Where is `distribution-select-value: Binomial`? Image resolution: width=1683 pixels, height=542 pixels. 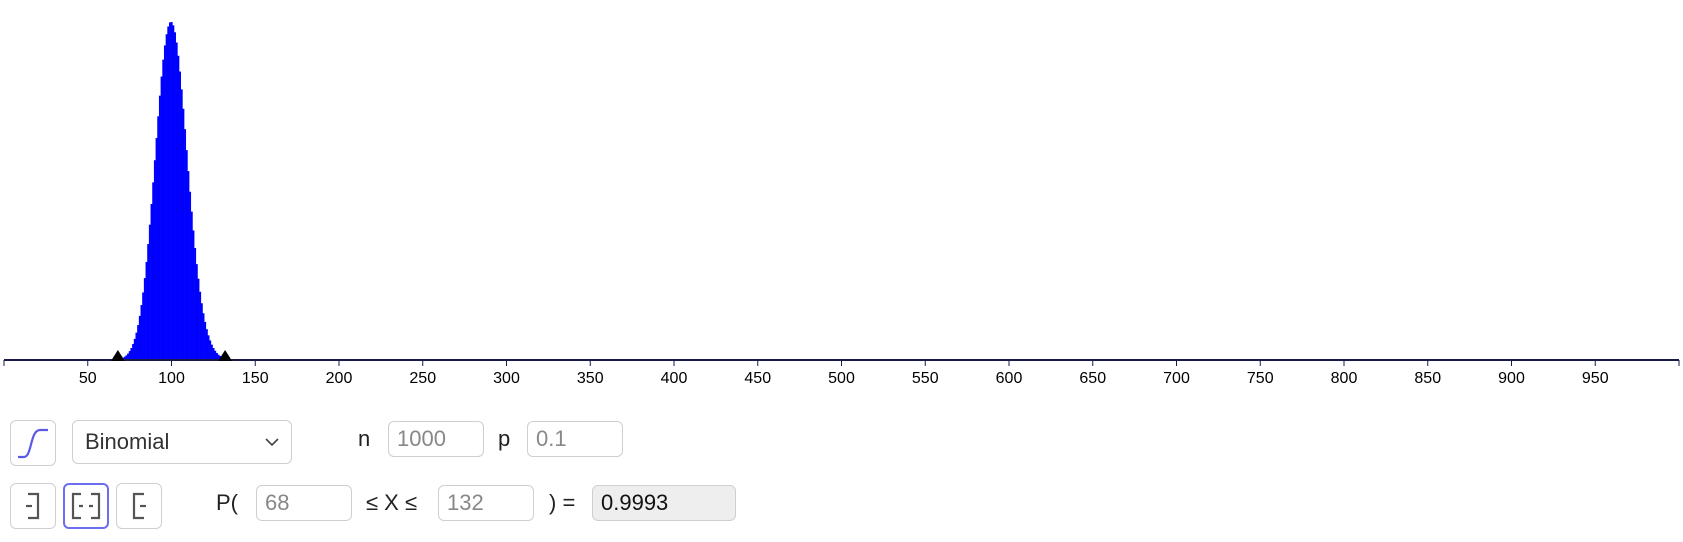
distribution-select-value: Binomial is located at coordinates (127, 441).